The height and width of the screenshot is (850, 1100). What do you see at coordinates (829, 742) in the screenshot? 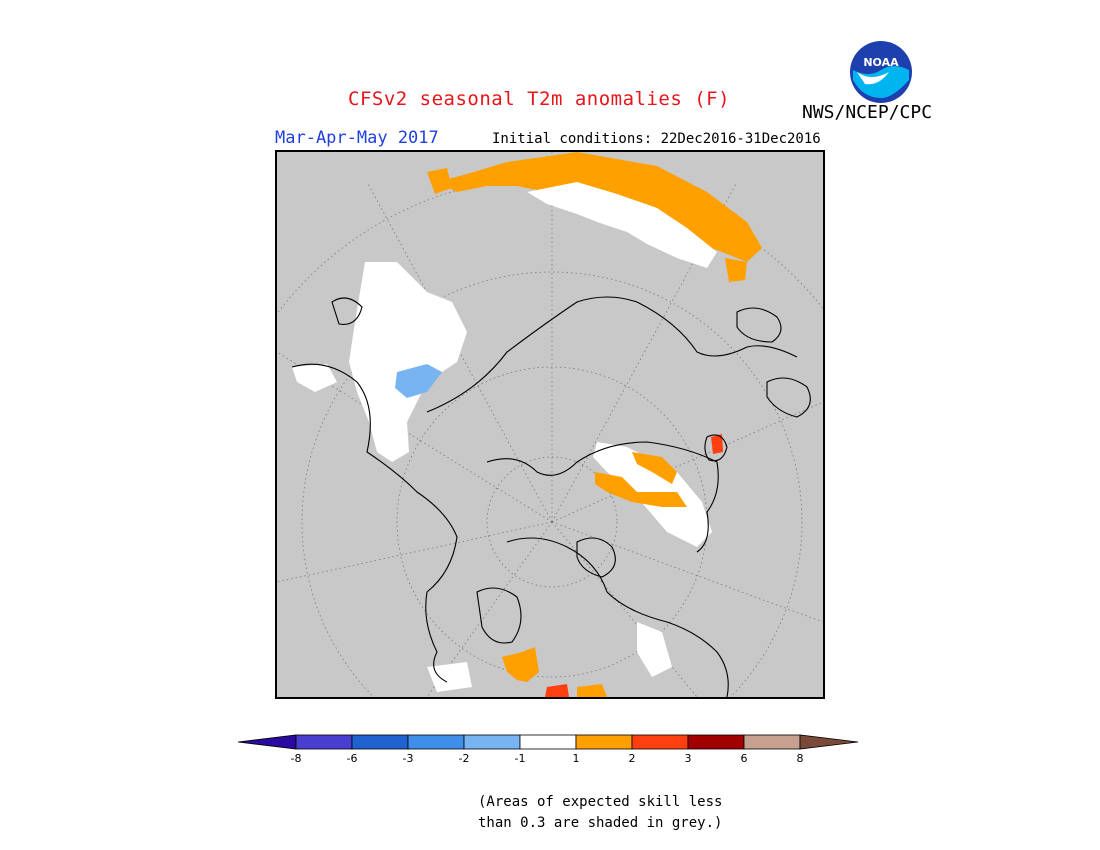
I see `legend-bin-arrow-right` at bounding box center [829, 742].